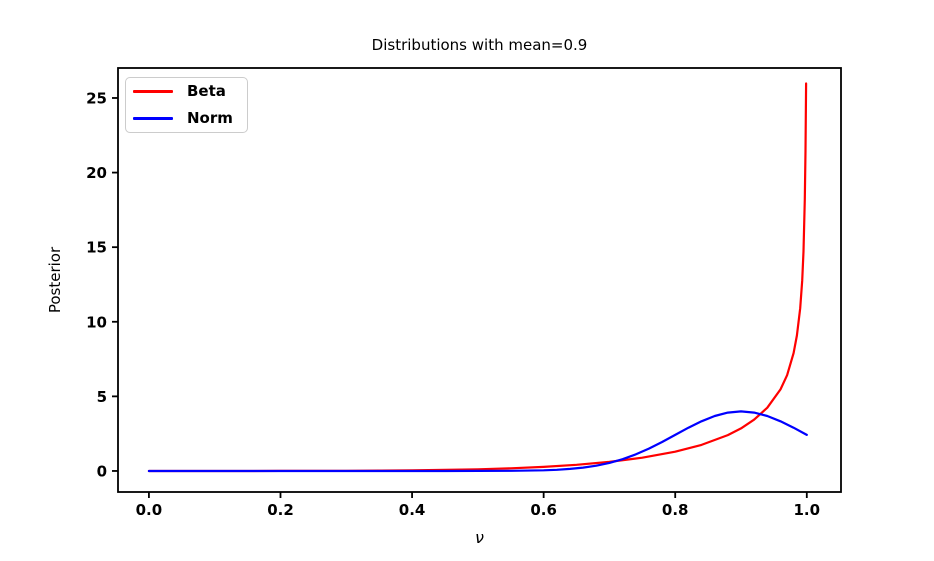 The image size is (934, 561). What do you see at coordinates (479, 537) in the screenshot?
I see `x-axis-label: ν` at bounding box center [479, 537].